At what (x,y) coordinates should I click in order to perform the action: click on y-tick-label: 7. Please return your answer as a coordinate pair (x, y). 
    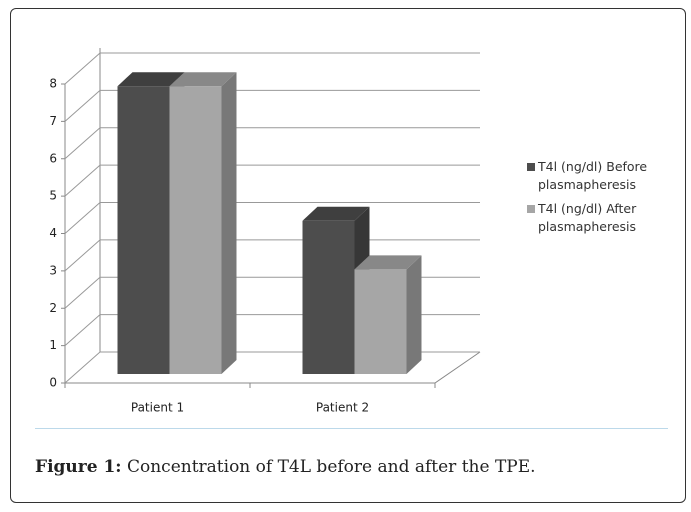
    Looking at the image, I should click on (53, 121).